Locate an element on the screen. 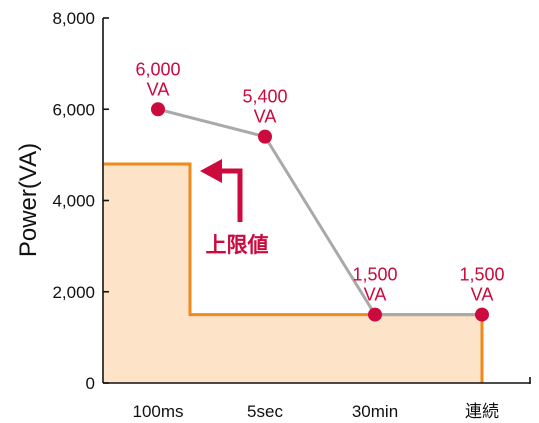  y-tick-label: 6,000 is located at coordinates (73, 109).